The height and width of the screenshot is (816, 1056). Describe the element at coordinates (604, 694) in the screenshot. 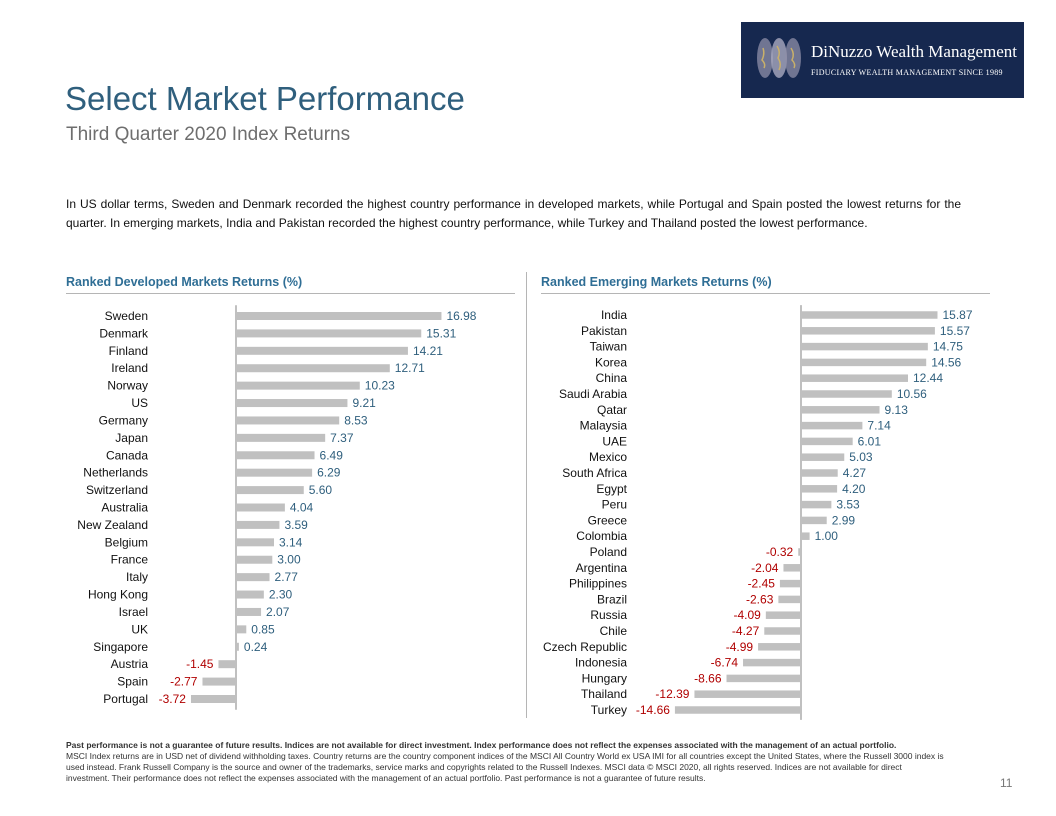

I see `emerging-category-label: Thailand` at that location.